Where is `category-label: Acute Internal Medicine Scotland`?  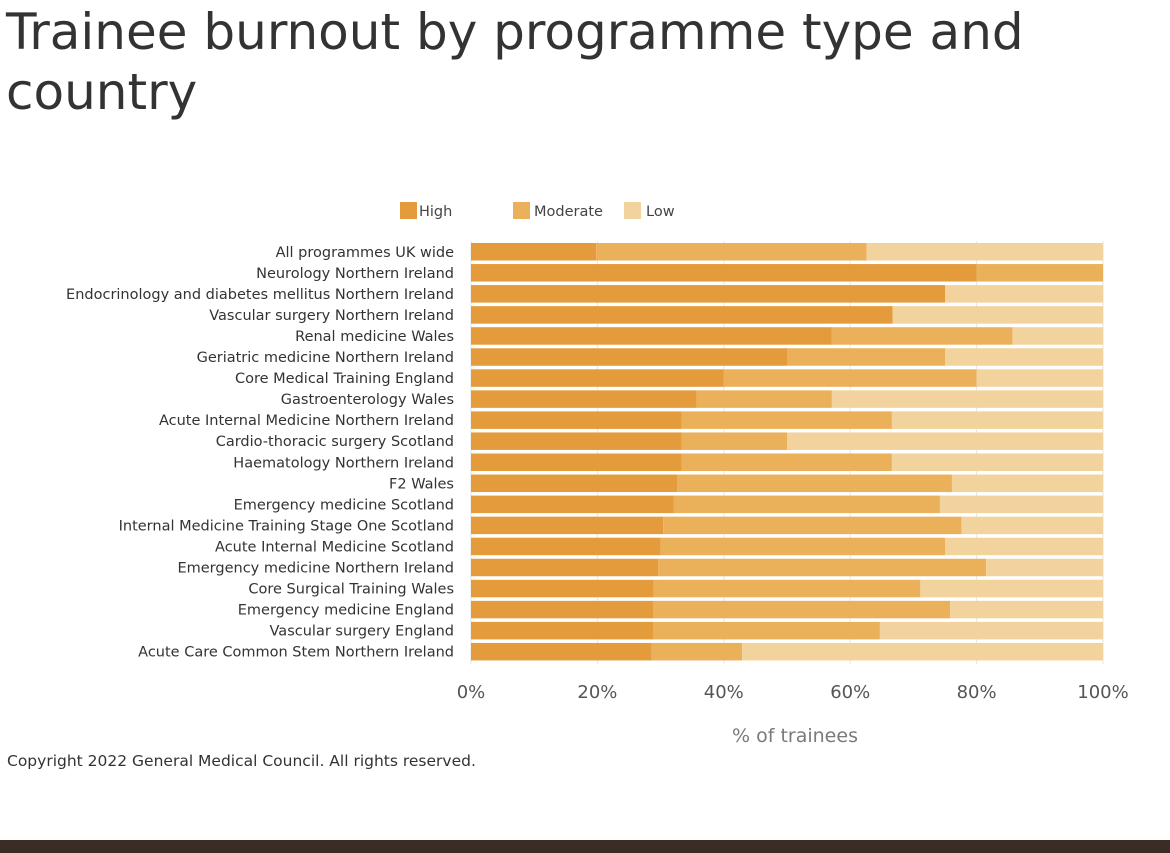
category-label: Acute Internal Medicine Scotland is located at coordinates (334, 547).